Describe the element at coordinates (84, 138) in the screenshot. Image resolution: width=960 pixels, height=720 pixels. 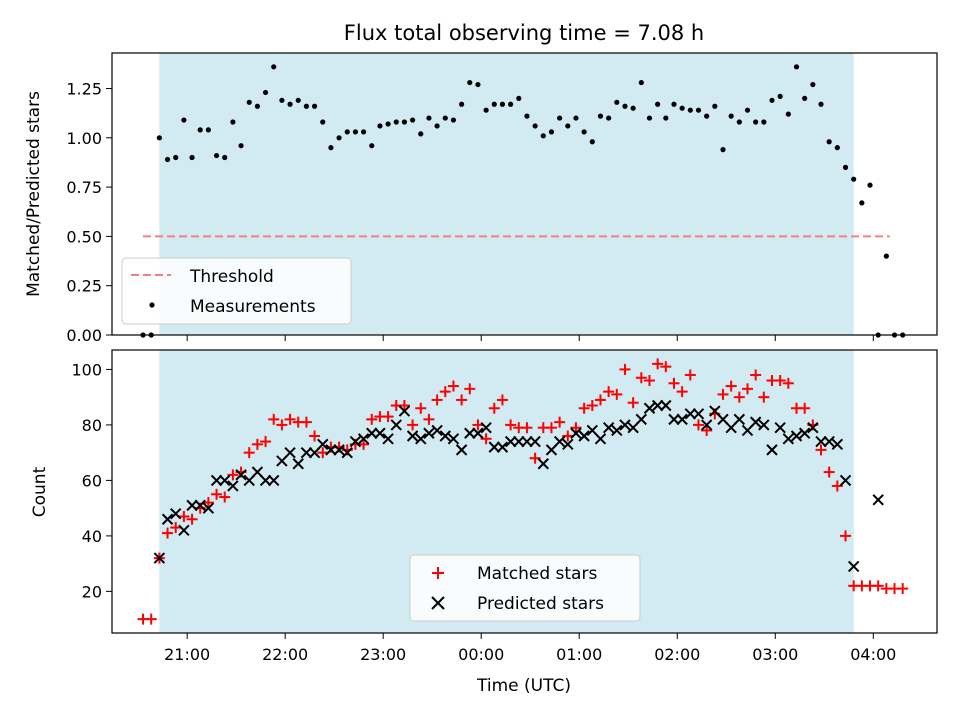
I see `y-tick-label: 1.00` at that location.